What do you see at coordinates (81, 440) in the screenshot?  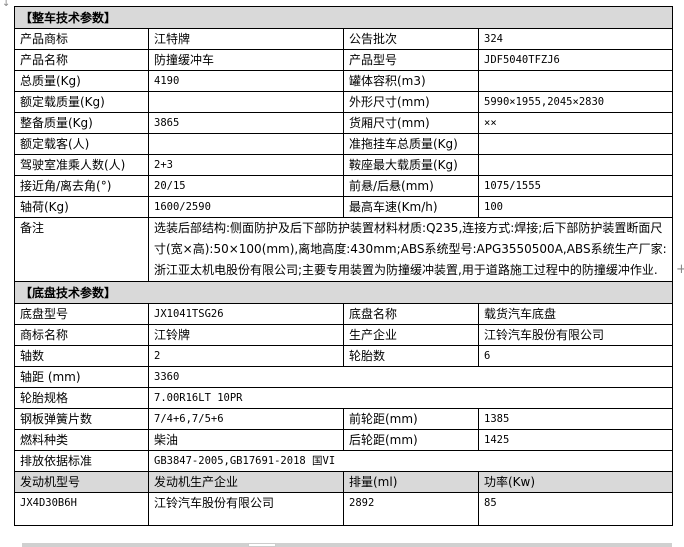 I see `field-label: 燃料种类` at bounding box center [81, 440].